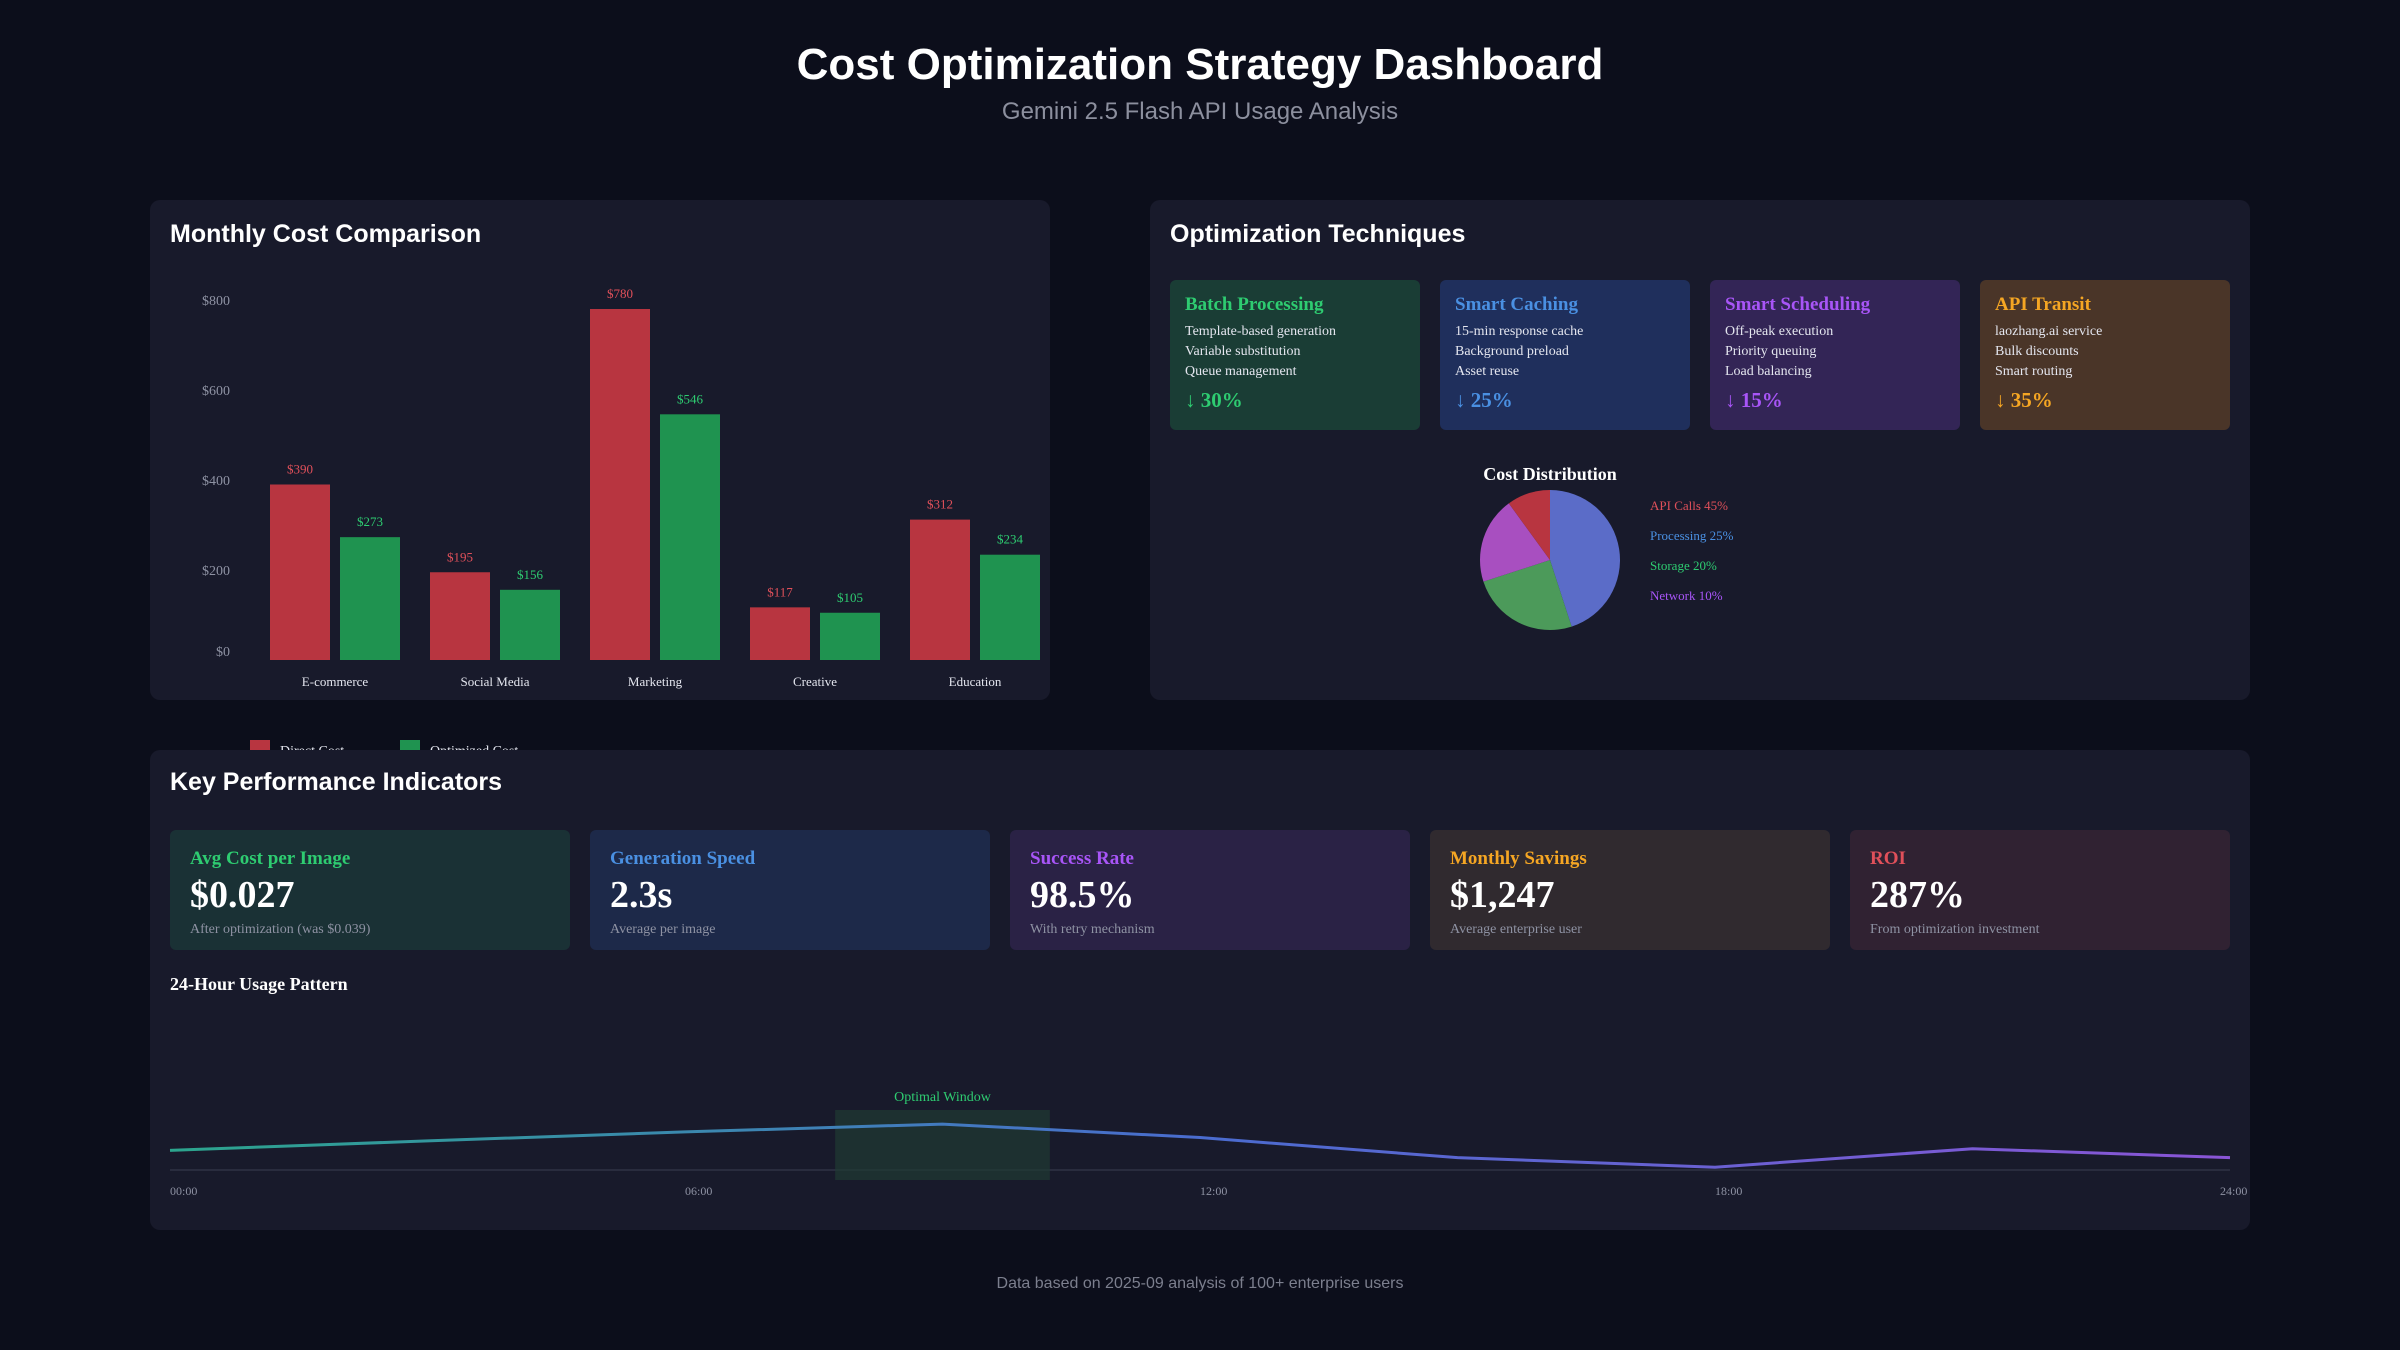  I want to click on tech-card-item: Priority queuing, so click(1771, 351).